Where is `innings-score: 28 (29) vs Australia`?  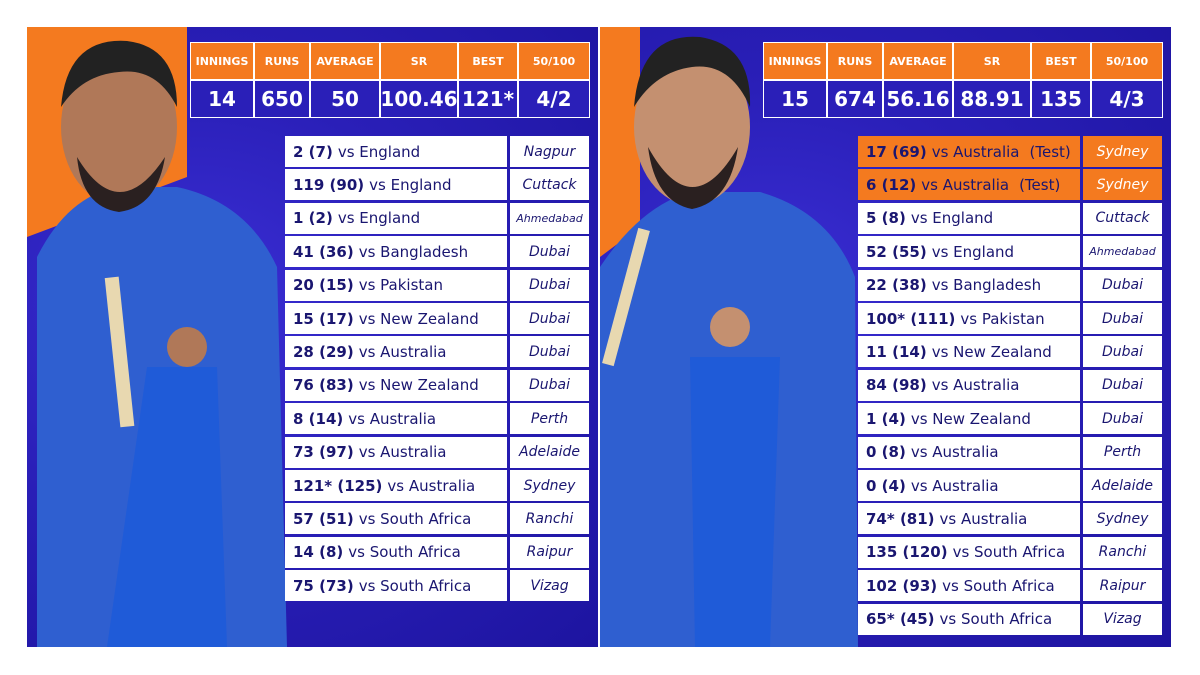 innings-score: 28 (29) vs Australia is located at coordinates (396, 352).